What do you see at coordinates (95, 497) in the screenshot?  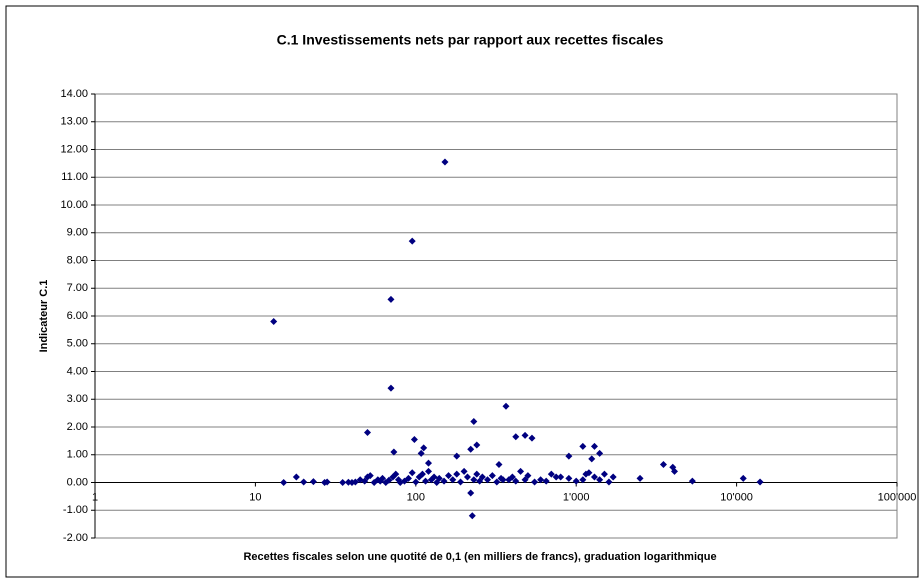 I see `x-tick-label: 1` at bounding box center [95, 497].